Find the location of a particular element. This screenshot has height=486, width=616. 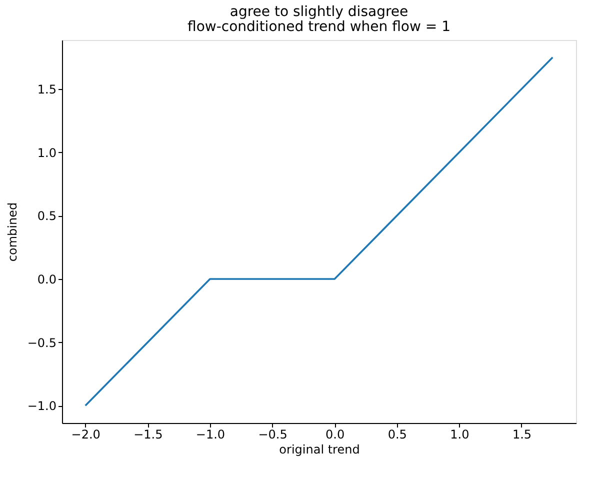

y-tick-label: 1.0 is located at coordinates (46, 153).